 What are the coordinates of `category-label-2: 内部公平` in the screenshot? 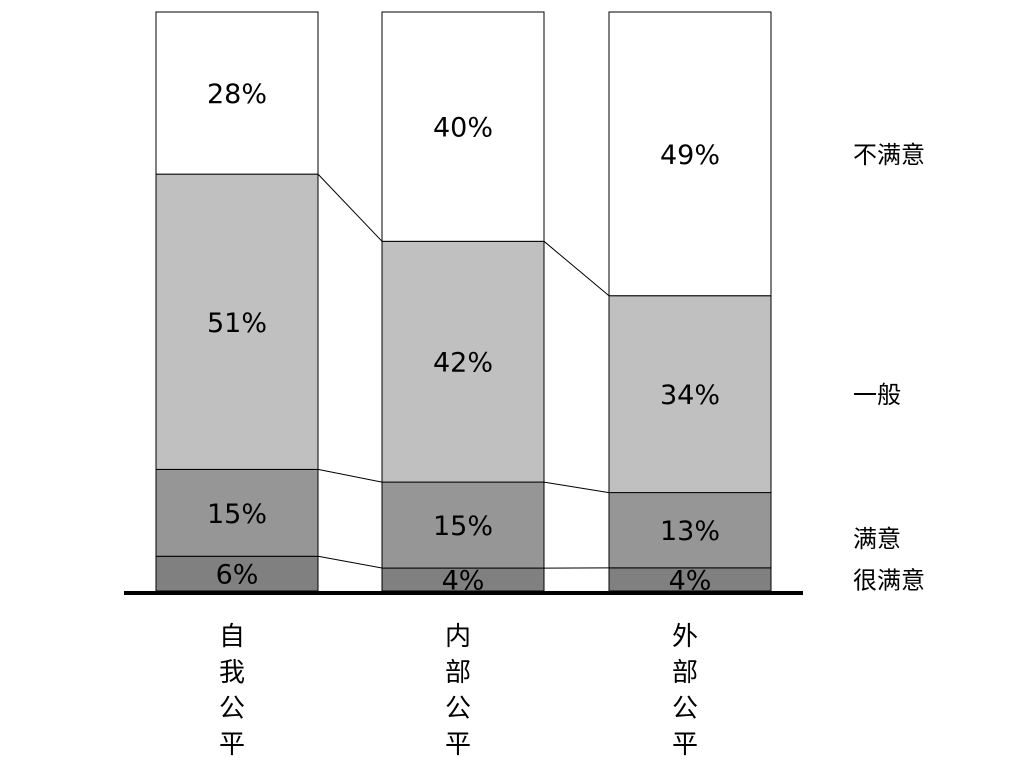 It's located at (458, 691).